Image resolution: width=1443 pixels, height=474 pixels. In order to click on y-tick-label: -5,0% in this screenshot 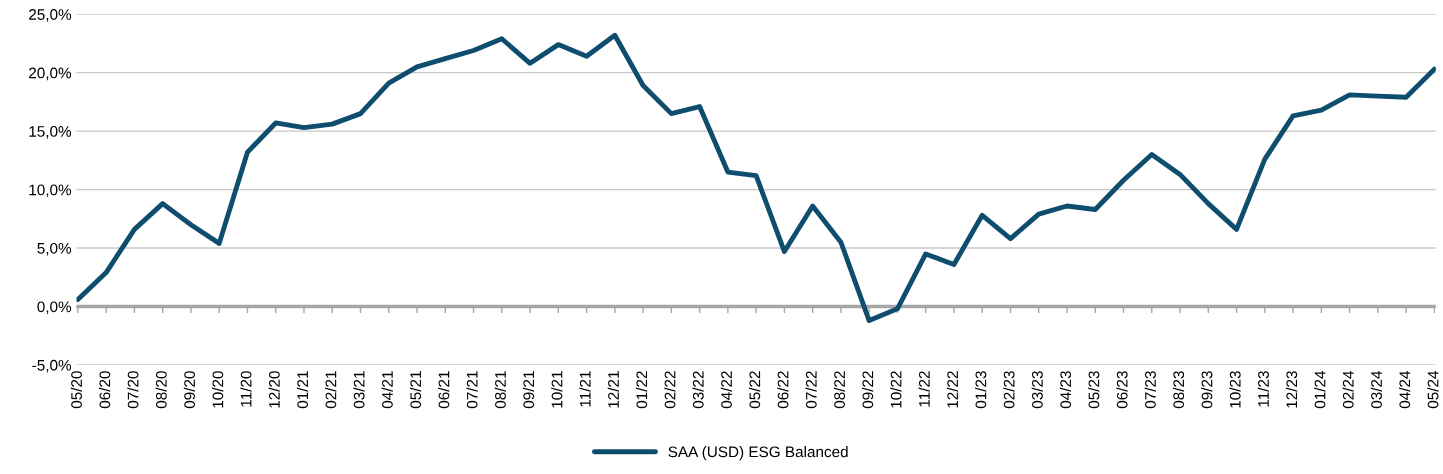, I will do `click(52, 366)`.